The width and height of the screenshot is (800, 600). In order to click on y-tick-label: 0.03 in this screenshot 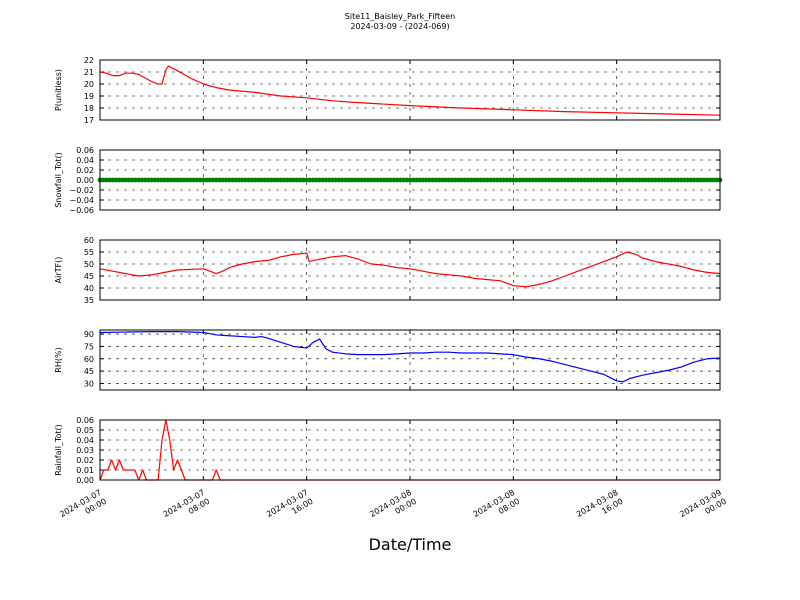, I will do `click(85, 450)`.